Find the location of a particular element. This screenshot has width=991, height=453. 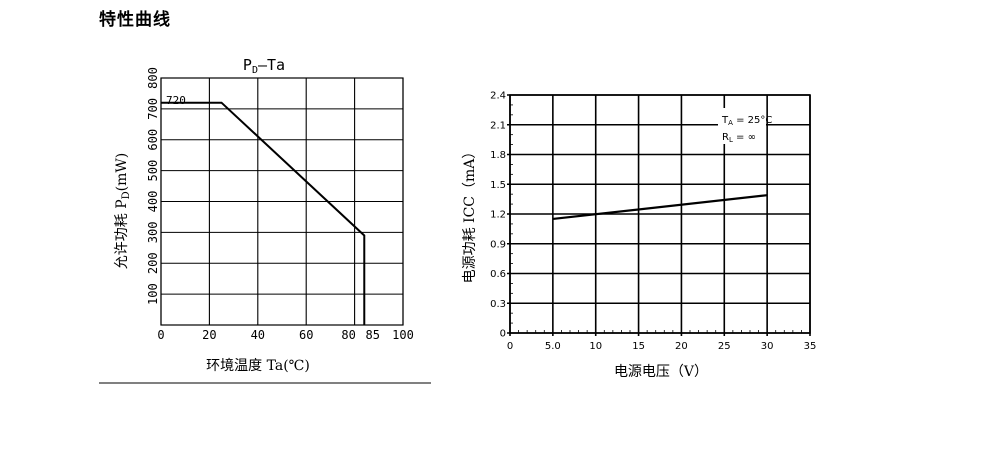

chart2-legend-ta: TA = 25°C is located at coordinates (746, 121).